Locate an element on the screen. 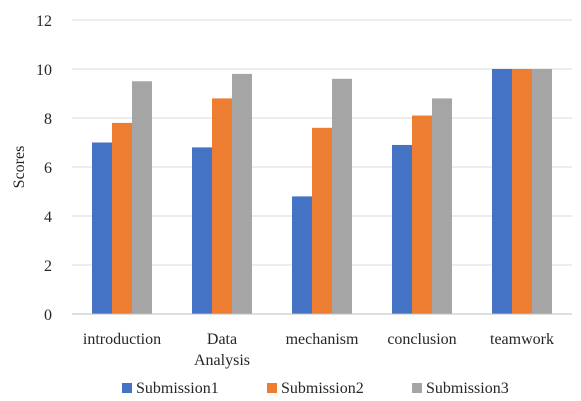  y-tick-labels: 0 2 4 6 8 10 12 is located at coordinates (44, 168).